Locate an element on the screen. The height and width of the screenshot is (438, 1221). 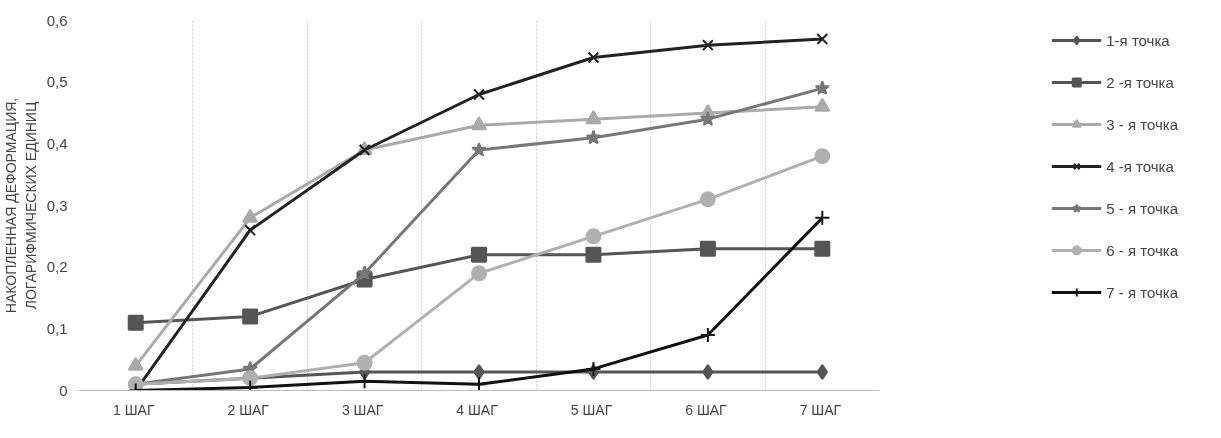
legend-label: 3 - я точка is located at coordinates (1142, 124).